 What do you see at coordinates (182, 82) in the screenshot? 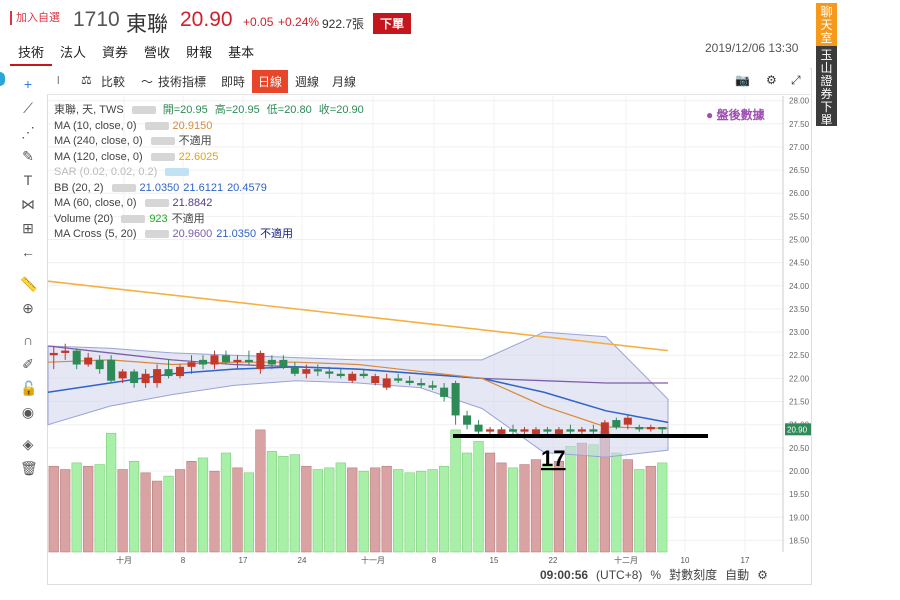
I see `indicators-button: 技術指標` at bounding box center [182, 82].